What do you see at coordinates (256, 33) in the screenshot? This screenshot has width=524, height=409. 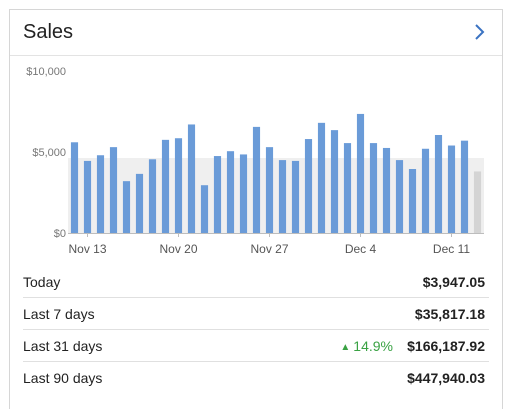 I see `card-header: Sales` at bounding box center [256, 33].